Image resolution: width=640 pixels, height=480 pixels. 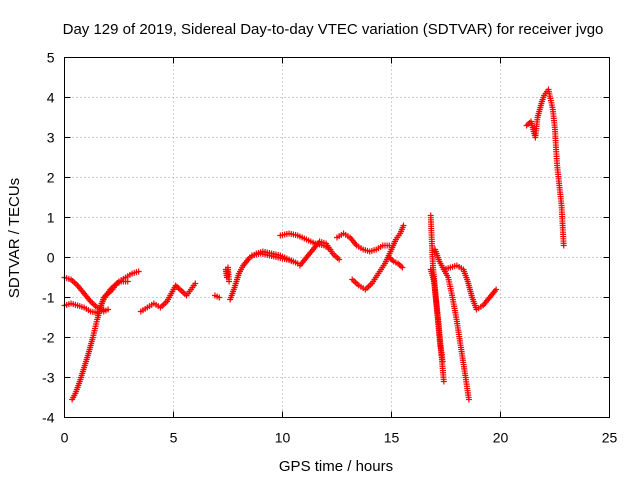 I want to click on y-axis-title: SDTVAR / TECUs, so click(x=14, y=238).